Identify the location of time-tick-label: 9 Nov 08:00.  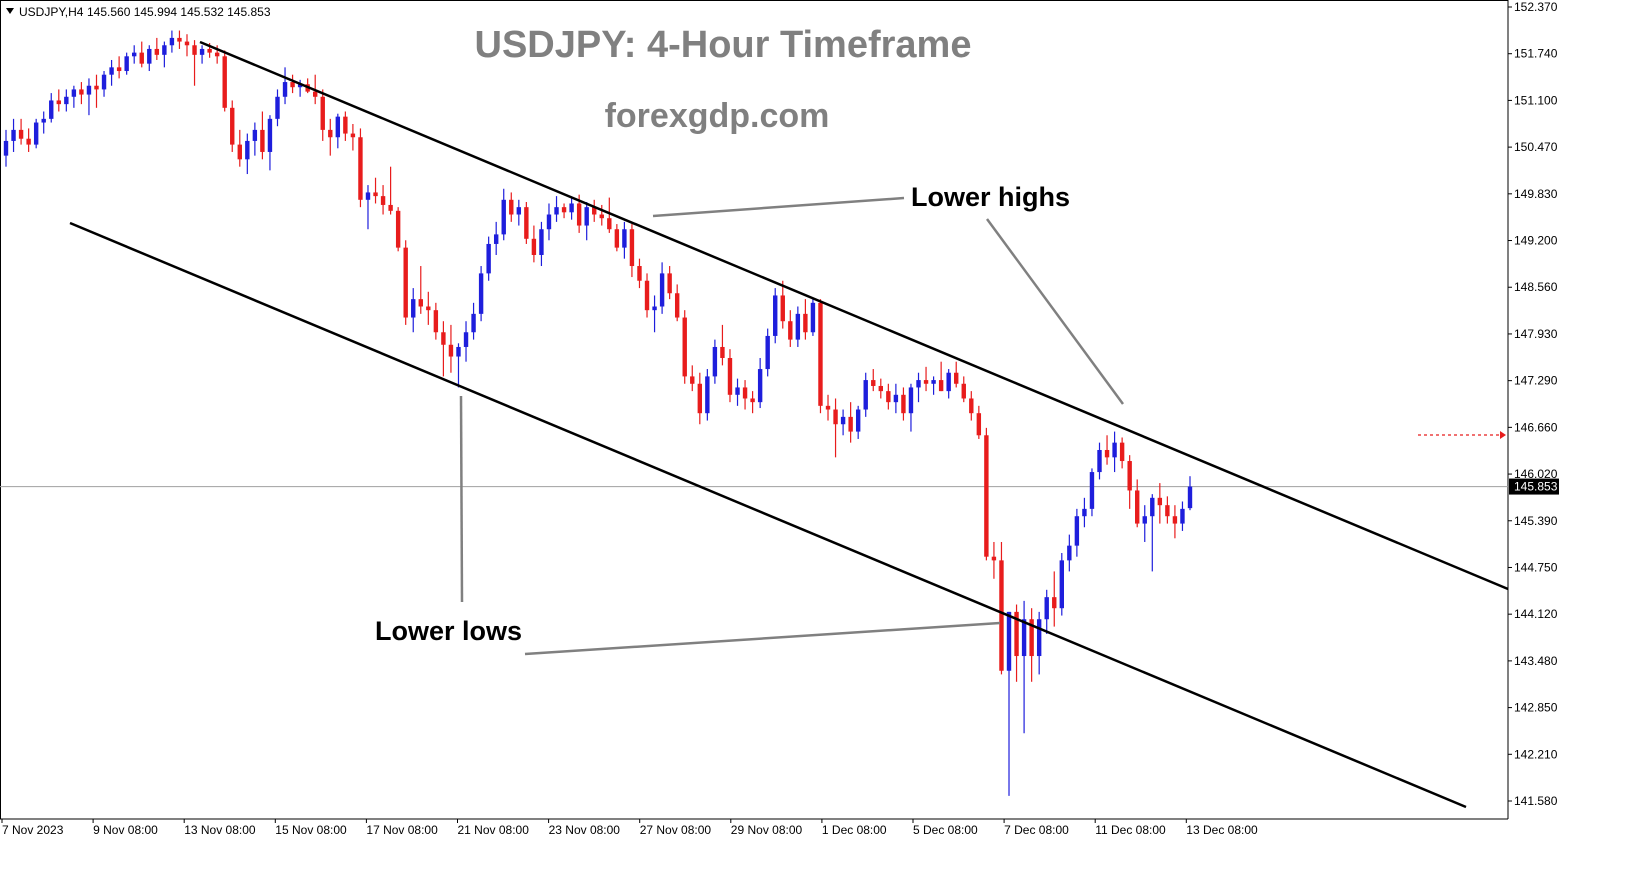
(125, 830).